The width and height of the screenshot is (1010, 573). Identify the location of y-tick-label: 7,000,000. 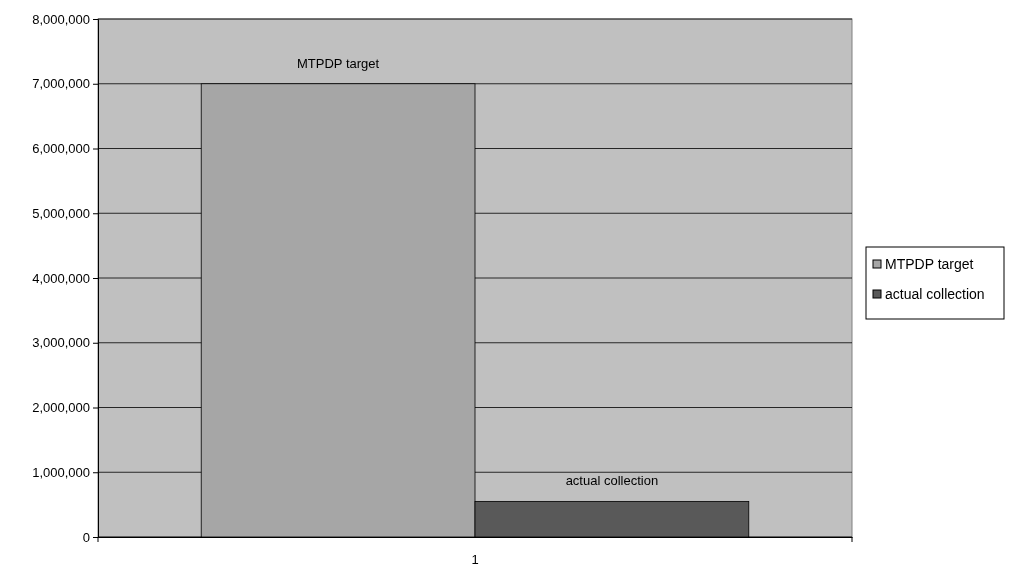
(61, 84).